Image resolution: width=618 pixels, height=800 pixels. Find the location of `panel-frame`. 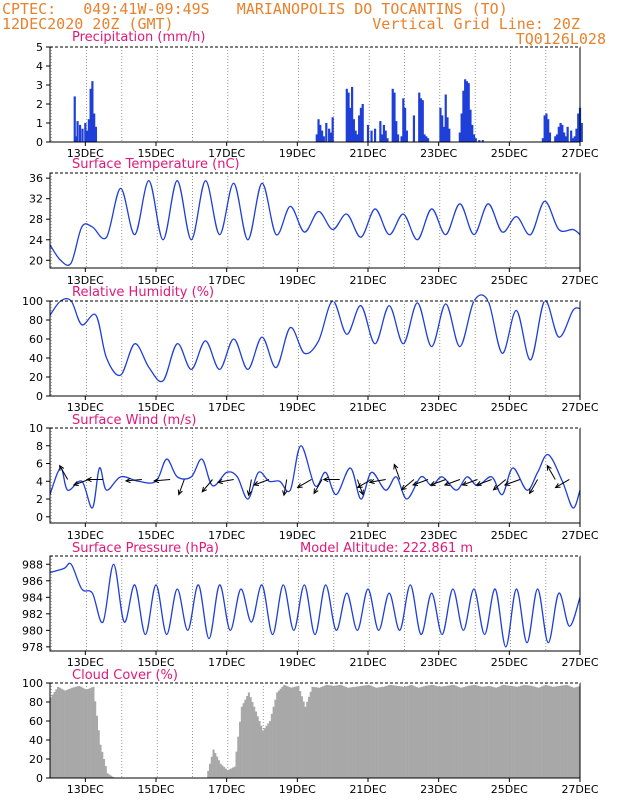

panel-frame is located at coordinates (315, 475).